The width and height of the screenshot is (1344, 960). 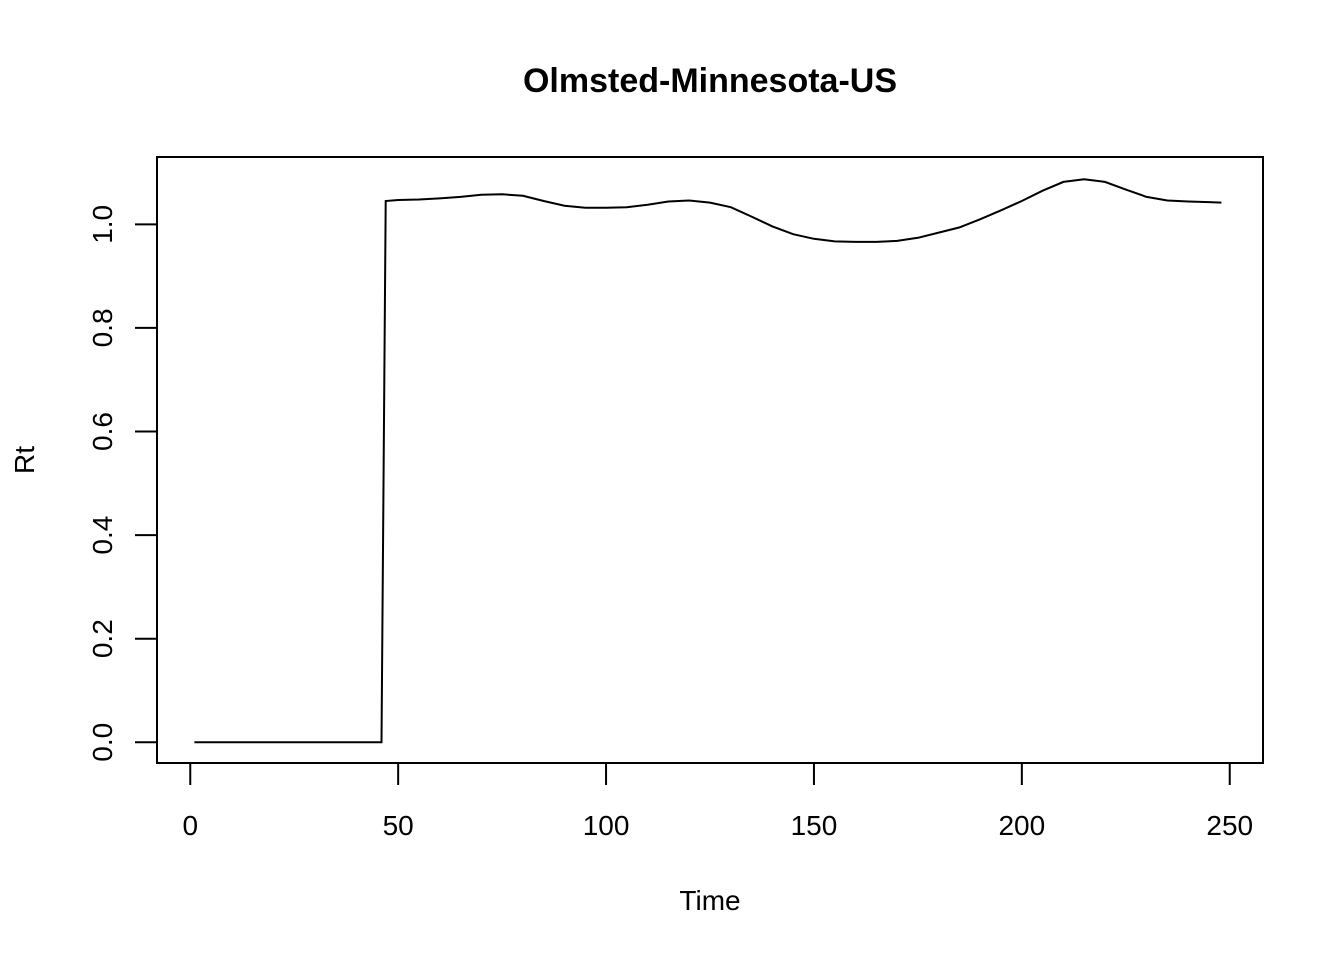 What do you see at coordinates (122, 483) in the screenshot?
I see `y-axis: 0.0 0.2 0.4 0.6 0.8 1.0` at bounding box center [122, 483].